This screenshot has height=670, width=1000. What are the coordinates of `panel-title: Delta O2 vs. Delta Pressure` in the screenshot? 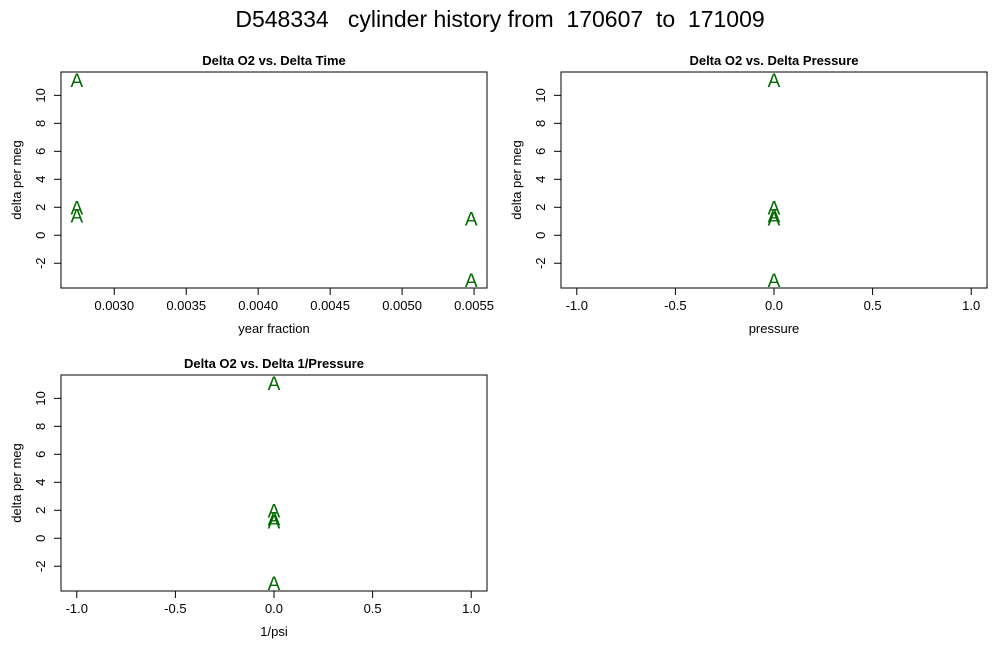 It's located at (773, 60).